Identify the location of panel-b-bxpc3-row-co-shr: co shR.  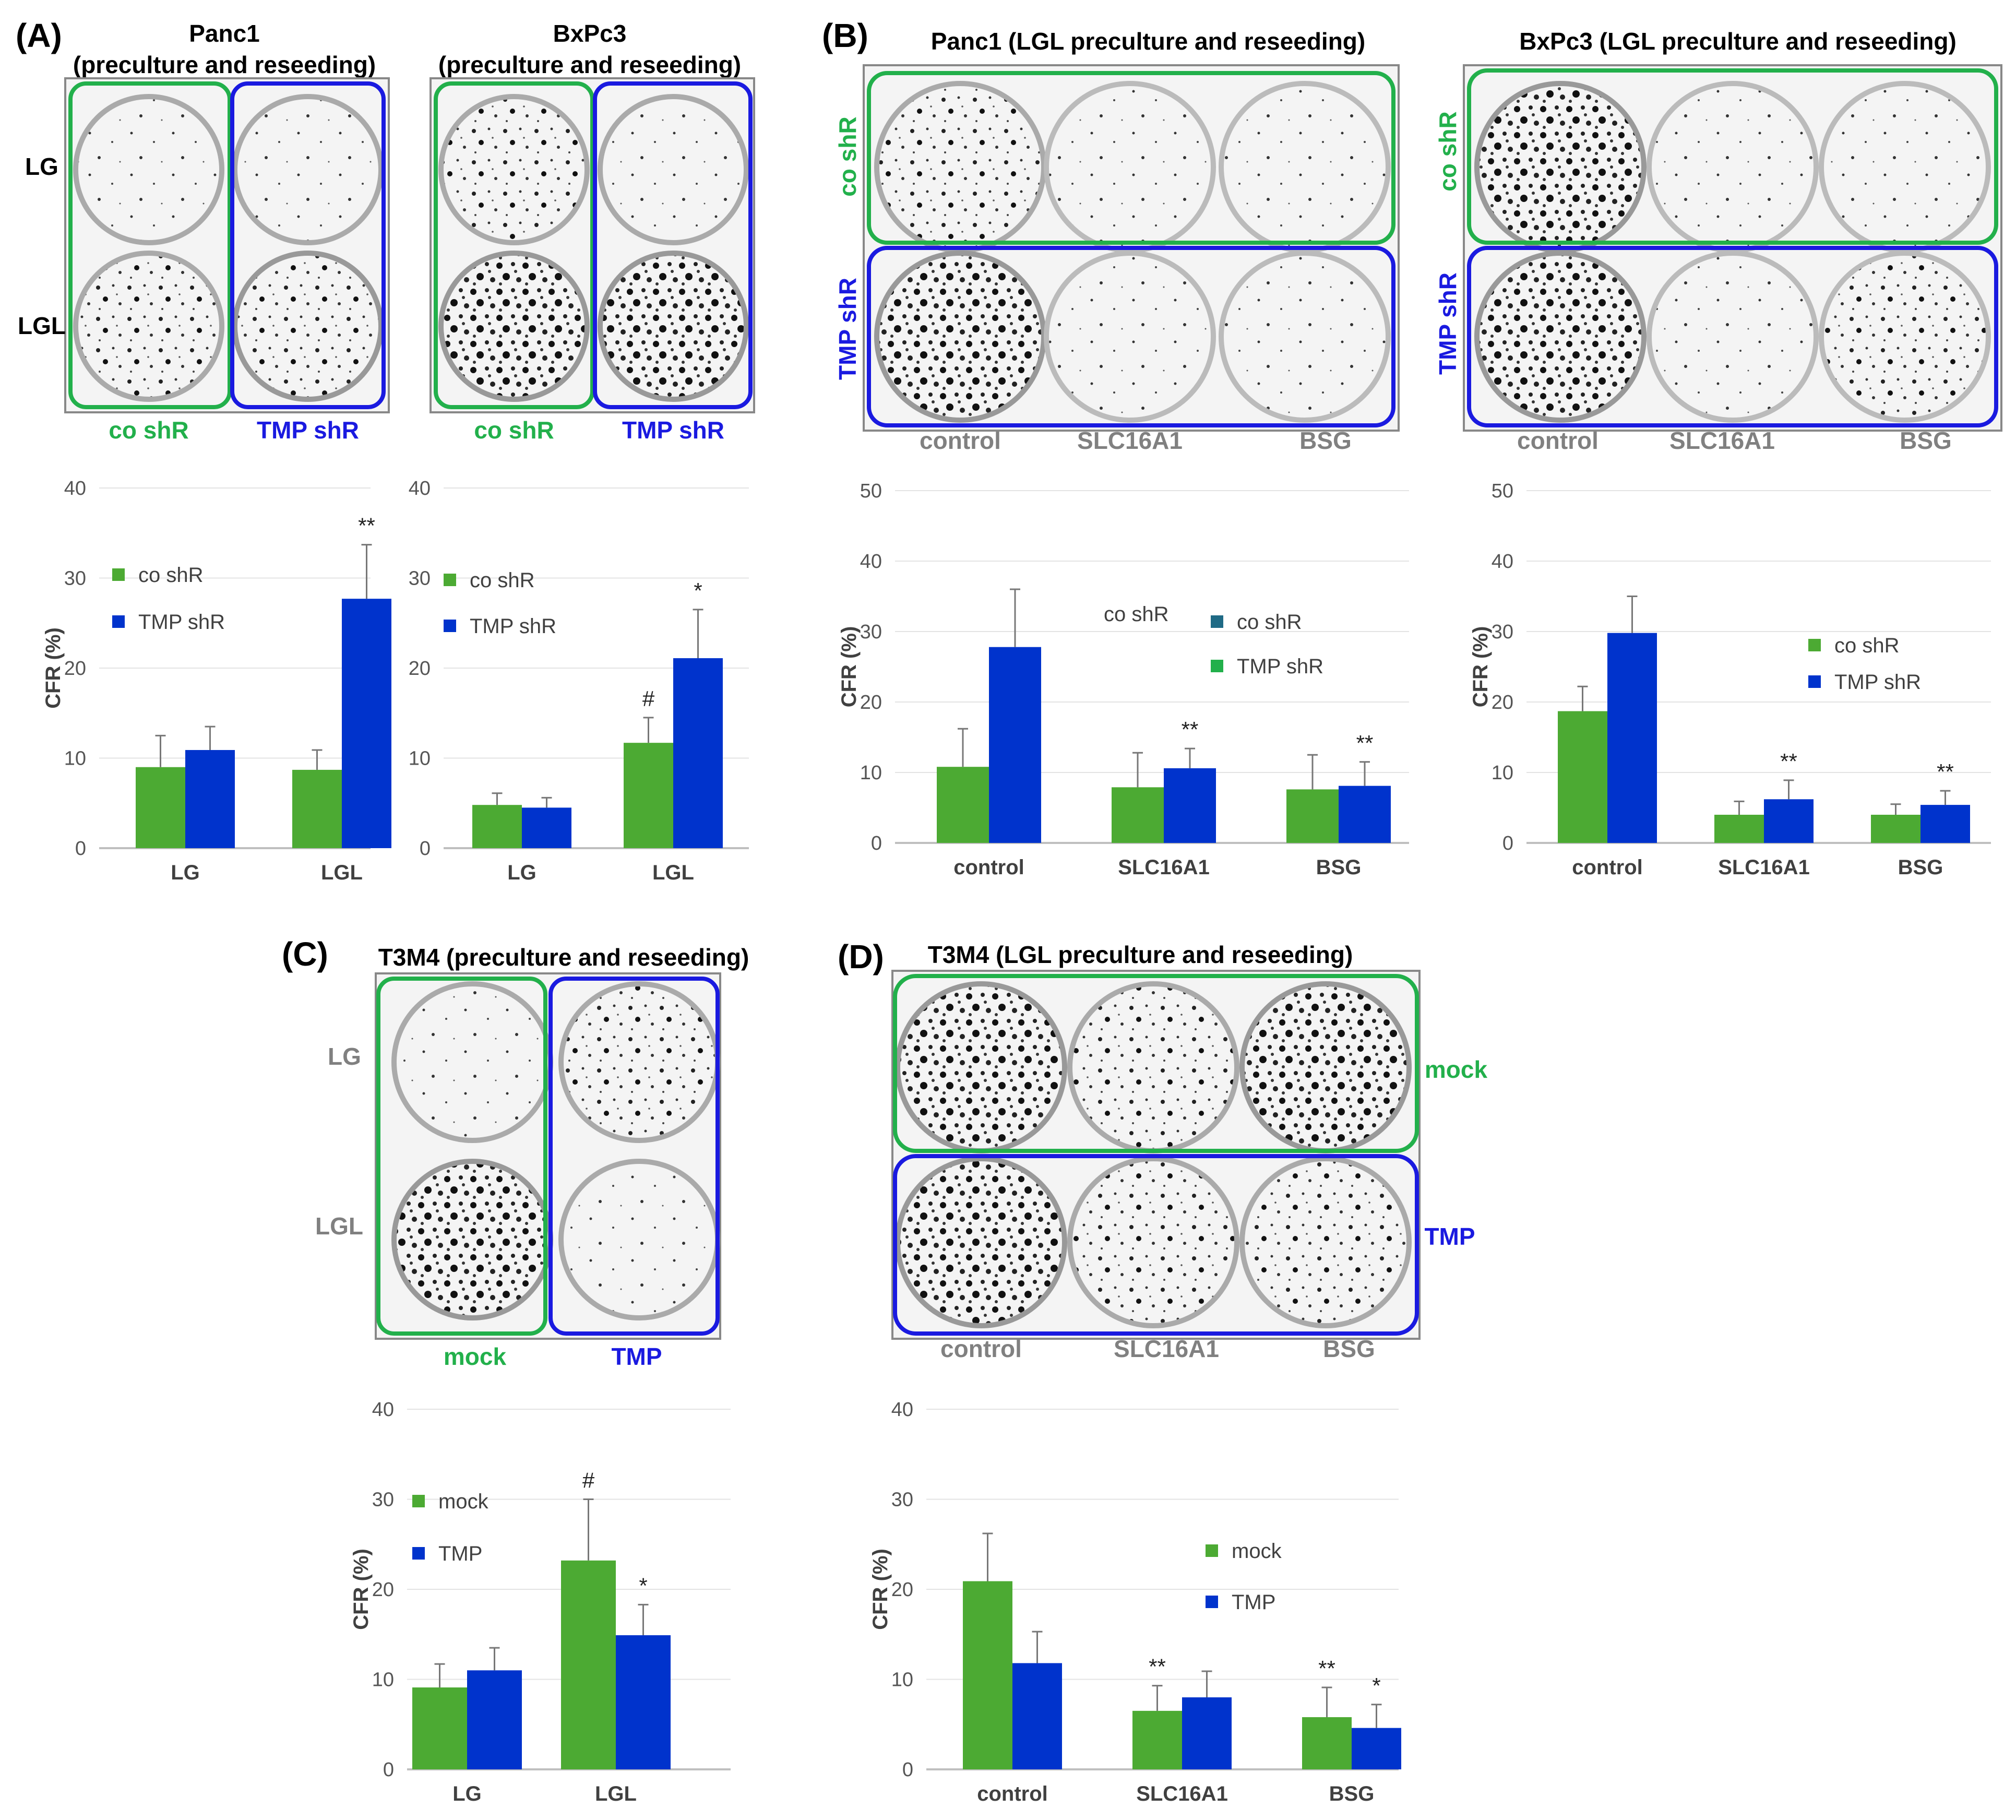
(1447, 151).